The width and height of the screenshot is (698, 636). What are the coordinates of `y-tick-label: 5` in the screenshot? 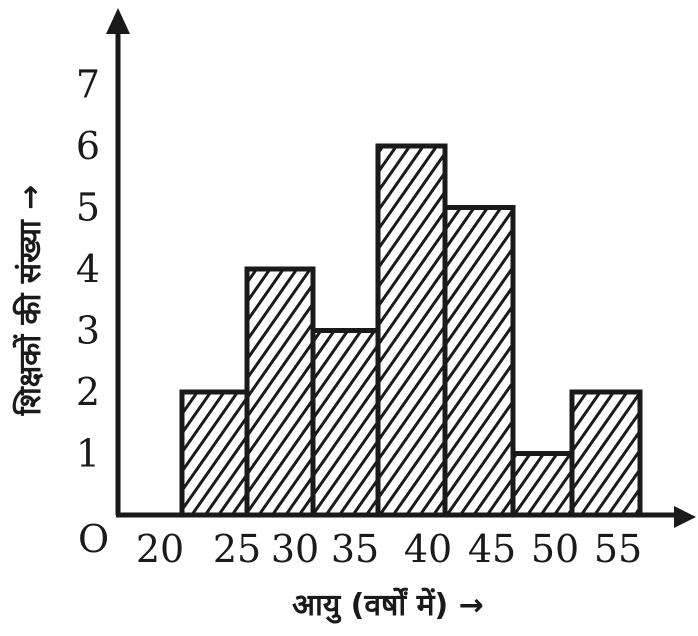 It's located at (88, 208).